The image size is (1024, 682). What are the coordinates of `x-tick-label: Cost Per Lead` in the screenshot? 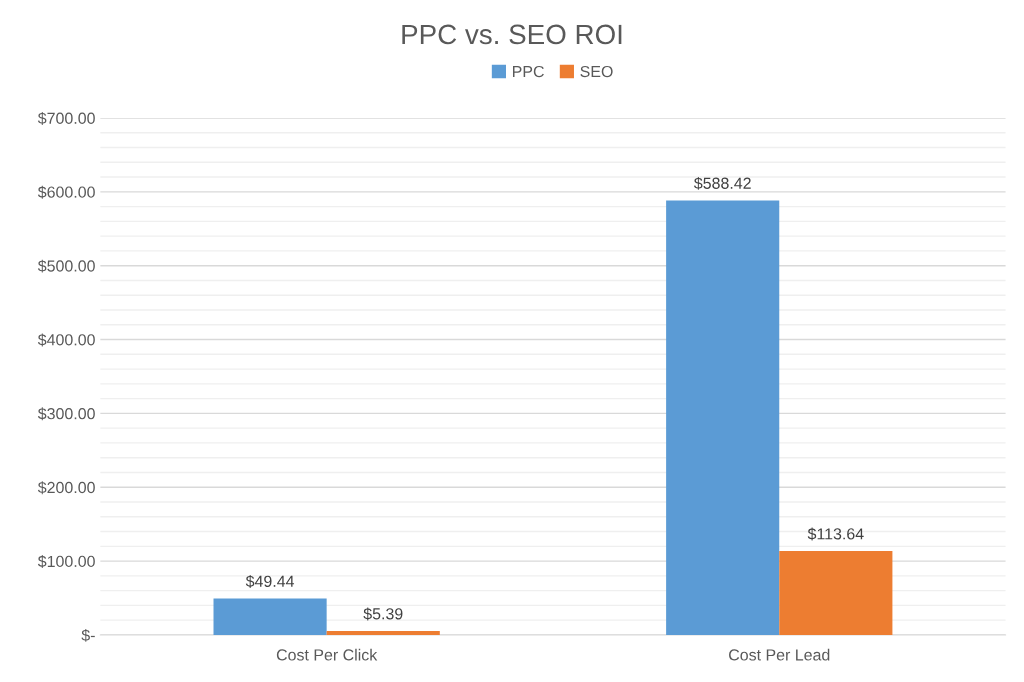 It's located at (779, 654).